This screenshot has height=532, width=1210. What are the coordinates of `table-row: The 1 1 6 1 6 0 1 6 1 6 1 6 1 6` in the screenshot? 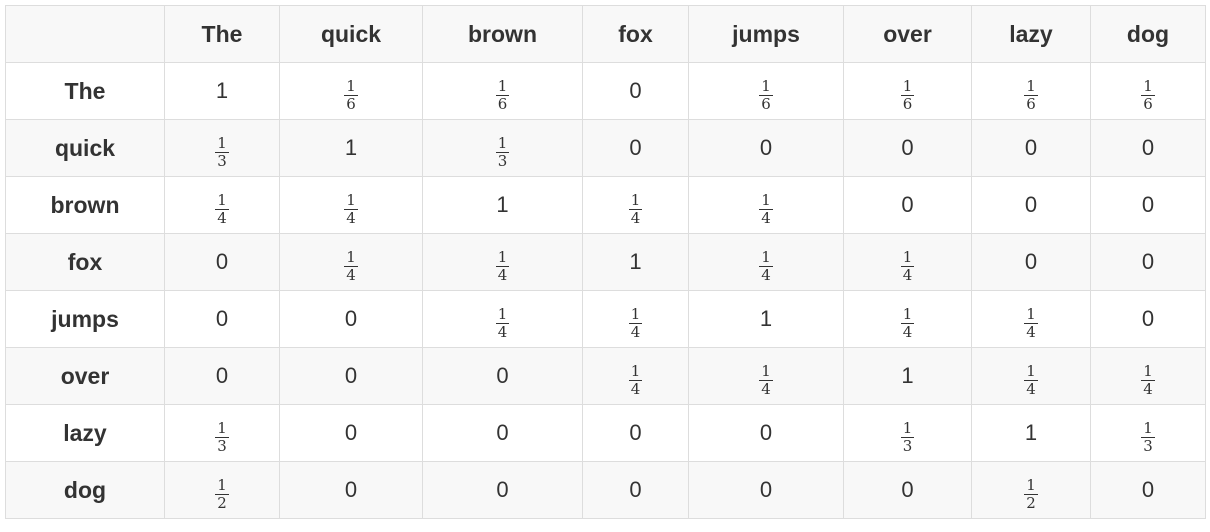 It's located at (605, 91).